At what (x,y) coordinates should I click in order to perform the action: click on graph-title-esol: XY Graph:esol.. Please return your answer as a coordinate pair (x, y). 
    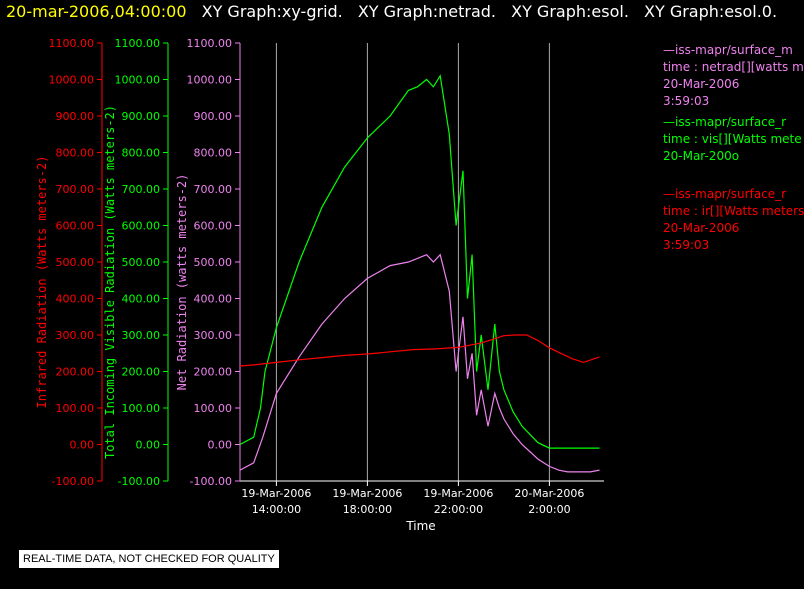
    Looking at the image, I should click on (570, 11).